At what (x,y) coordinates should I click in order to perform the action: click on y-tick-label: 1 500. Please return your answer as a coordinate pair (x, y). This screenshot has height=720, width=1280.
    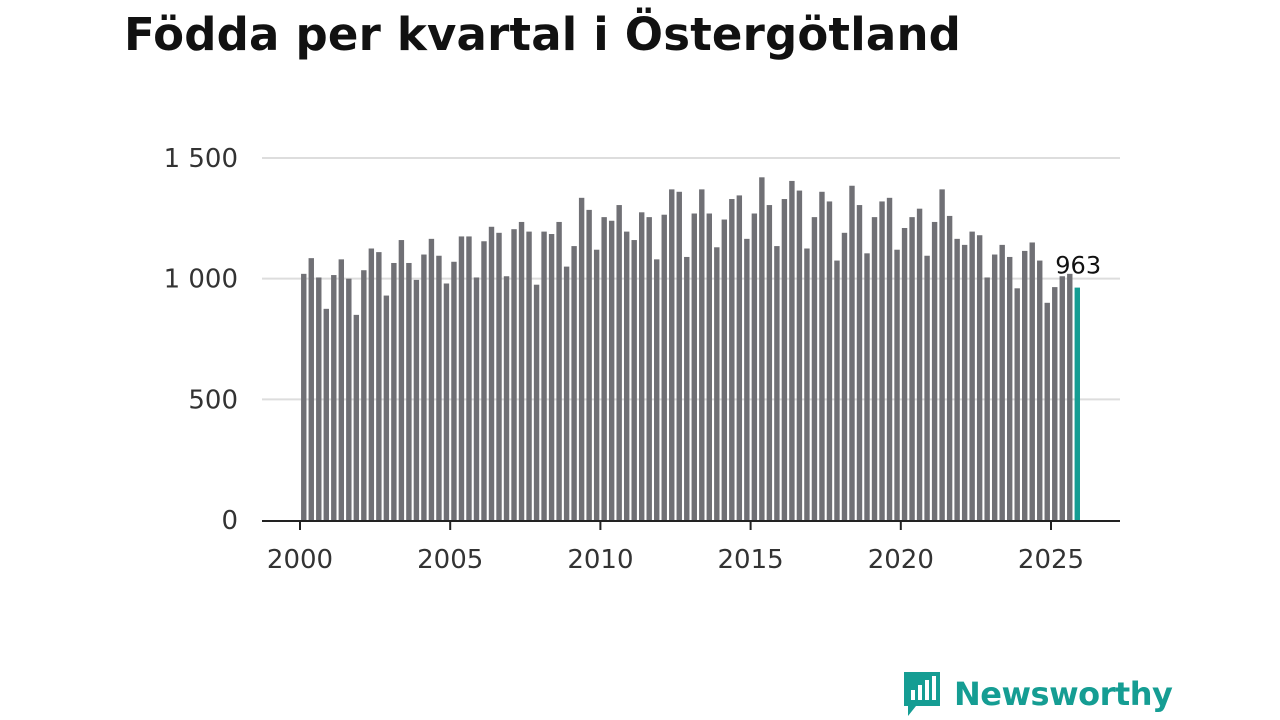
    Looking at the image, I should click on (201, 159).